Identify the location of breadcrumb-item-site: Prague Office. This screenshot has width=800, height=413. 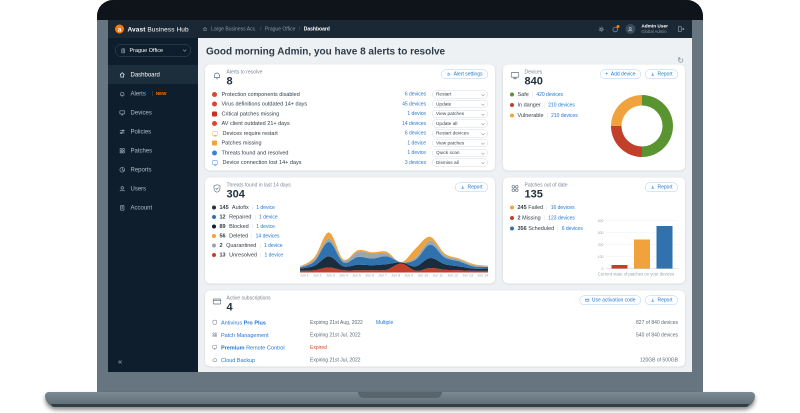
(280, 29).